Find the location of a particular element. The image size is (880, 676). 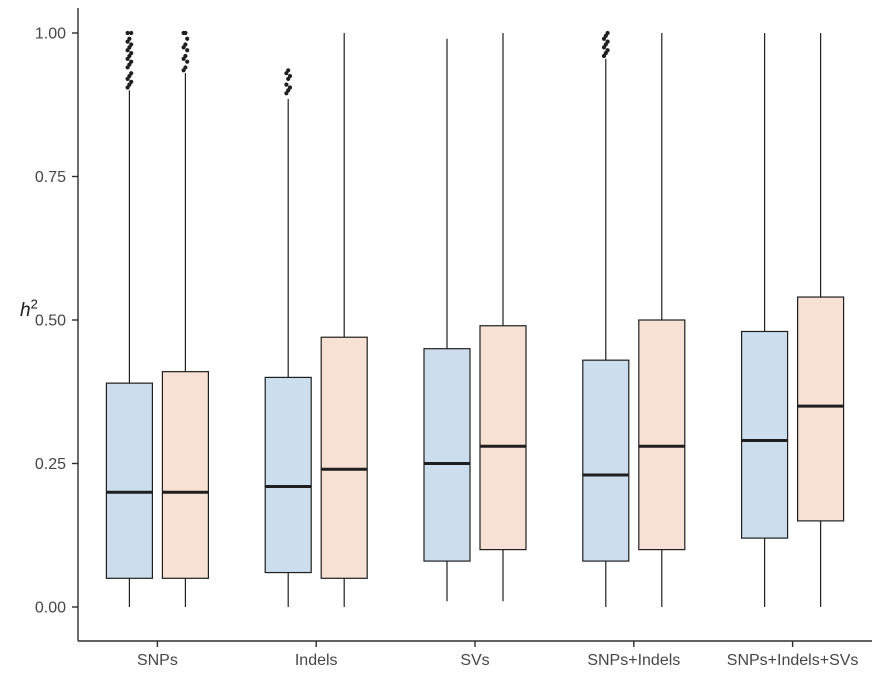

x-tick-label: SNPs+Indels+SVs is located at coordinates (793, 660).